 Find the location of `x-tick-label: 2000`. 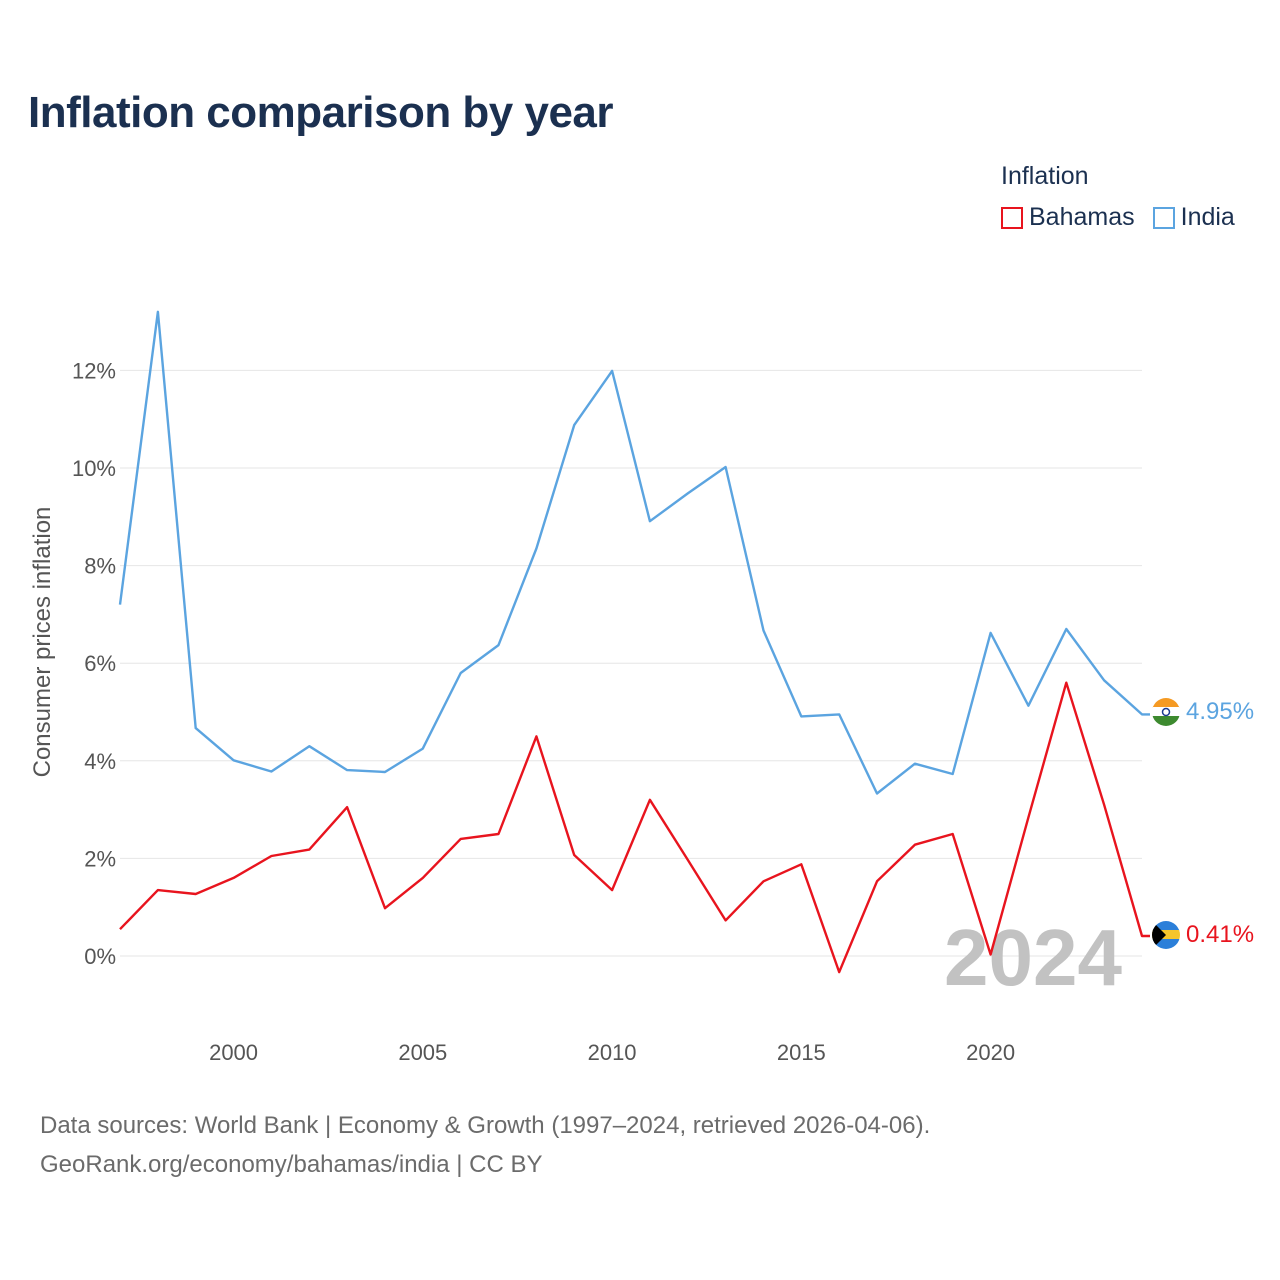

x-tick-label: 2000 is located at coordinates (233, 1052).